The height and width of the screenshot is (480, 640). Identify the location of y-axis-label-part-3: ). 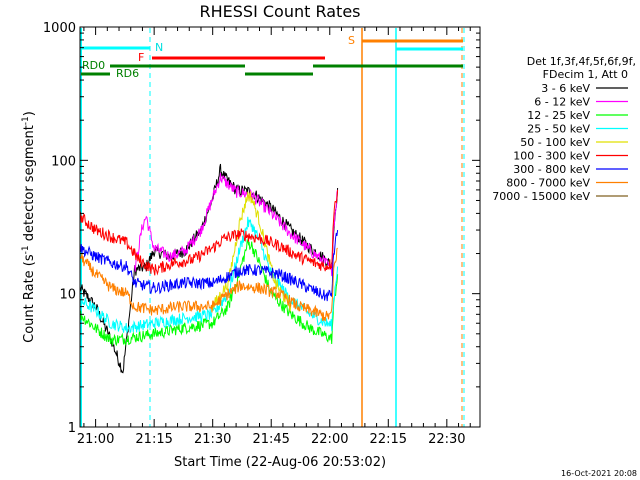
(29, 113).